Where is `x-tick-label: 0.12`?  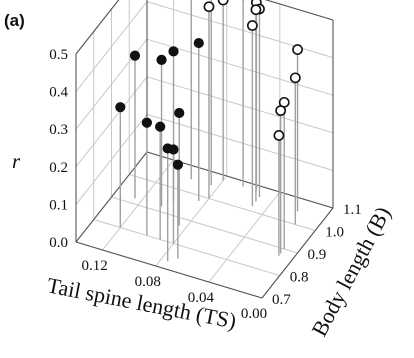
x-tick-label: 0.12 is located at coordinates (94, 266).